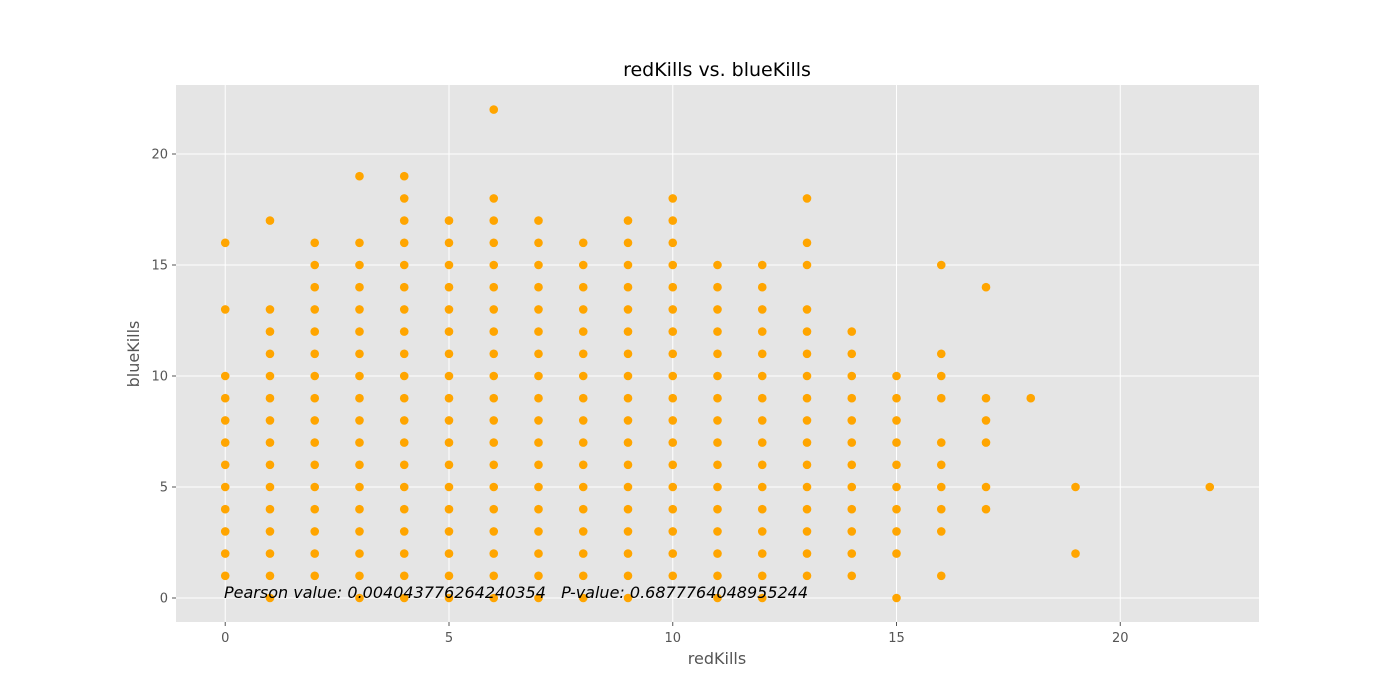 Image resolution: width=1400 pixels, height=700 pixels. What do you see at coordinates (159, 266) in the screenshot?
I see `y-tick-label: 15` at bounding box center [159, 266].